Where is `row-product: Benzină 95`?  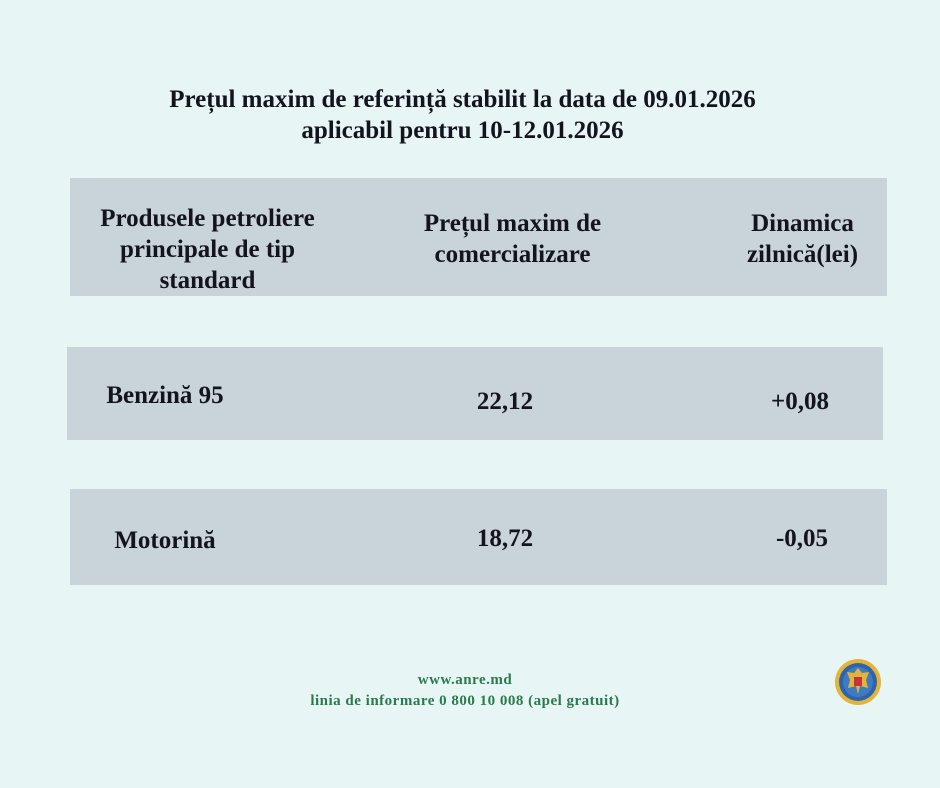 row-product: Benzină 95 is located at coordinates (165, 395).